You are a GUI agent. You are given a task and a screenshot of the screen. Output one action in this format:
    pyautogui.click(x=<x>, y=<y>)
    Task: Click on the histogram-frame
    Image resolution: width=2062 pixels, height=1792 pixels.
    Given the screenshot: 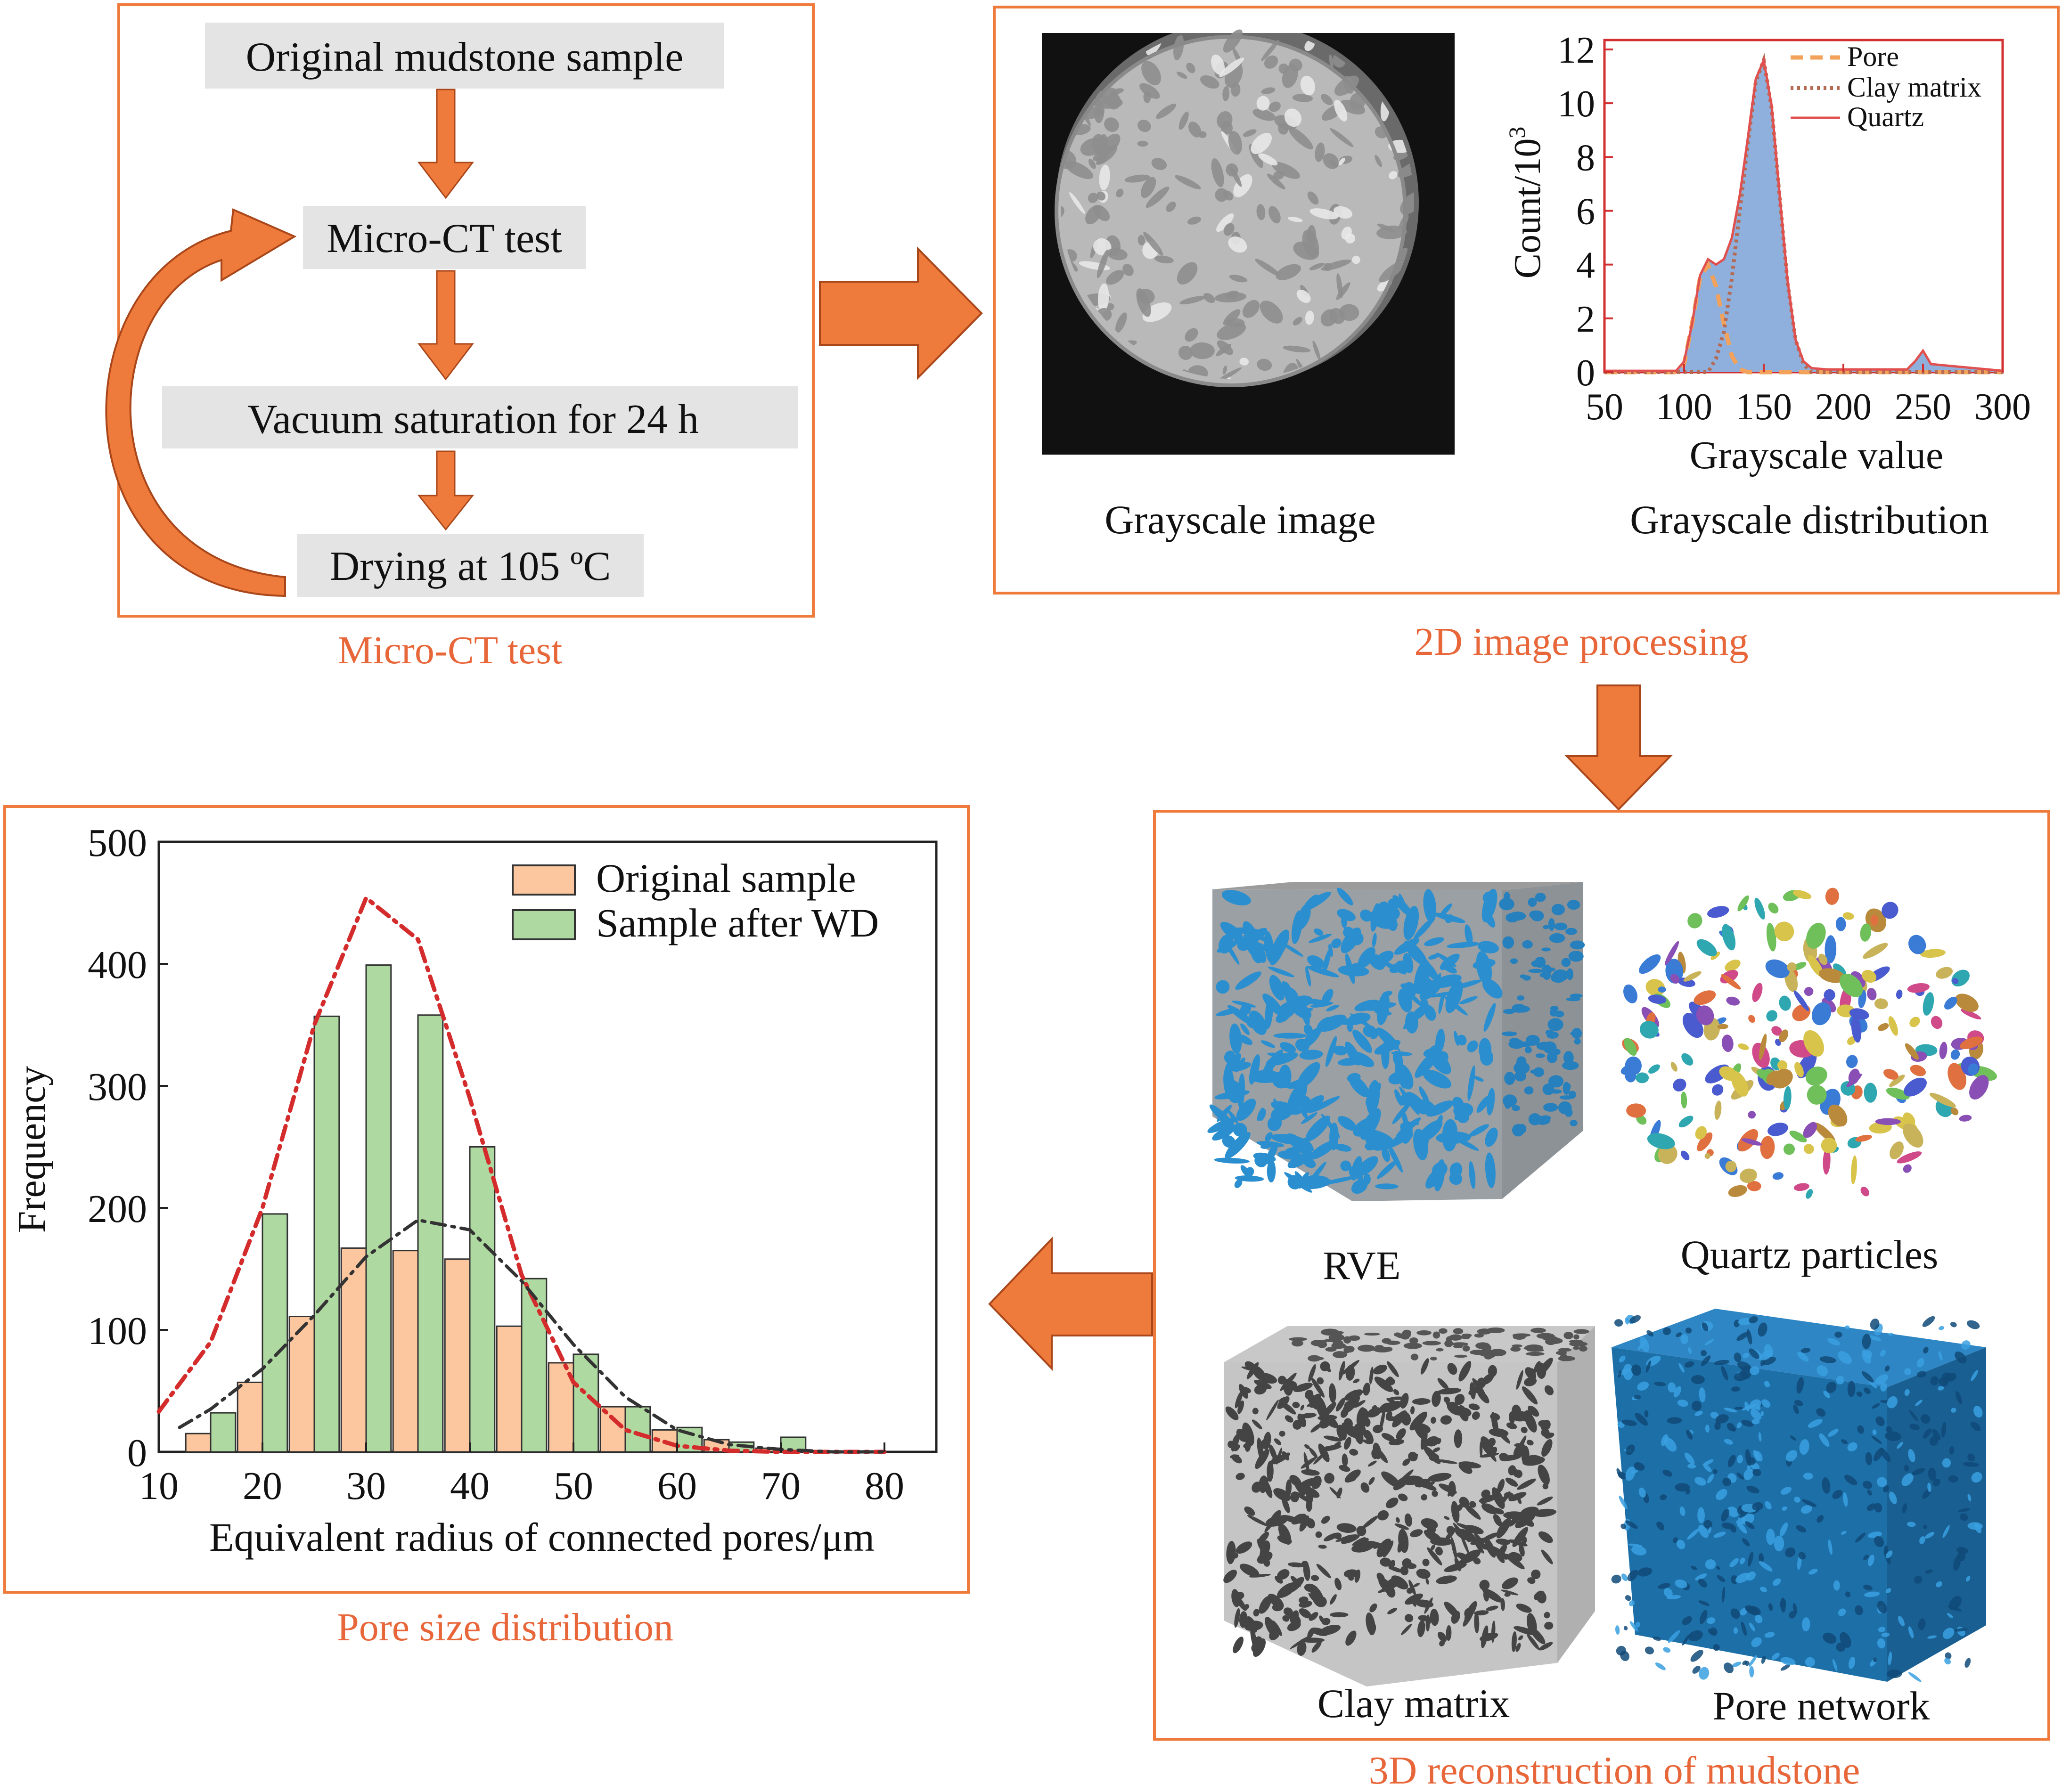 What is the action you would take?
    pyautogui.click(x=1804, y=206)
    